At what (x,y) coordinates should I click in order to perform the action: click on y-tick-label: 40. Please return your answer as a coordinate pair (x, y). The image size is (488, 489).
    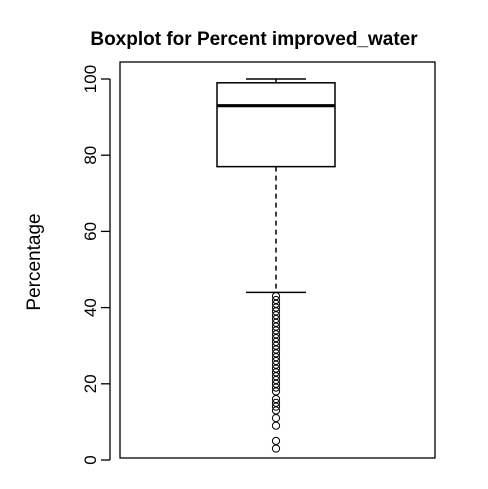
    Looking at the image, I should click on (90, 307).